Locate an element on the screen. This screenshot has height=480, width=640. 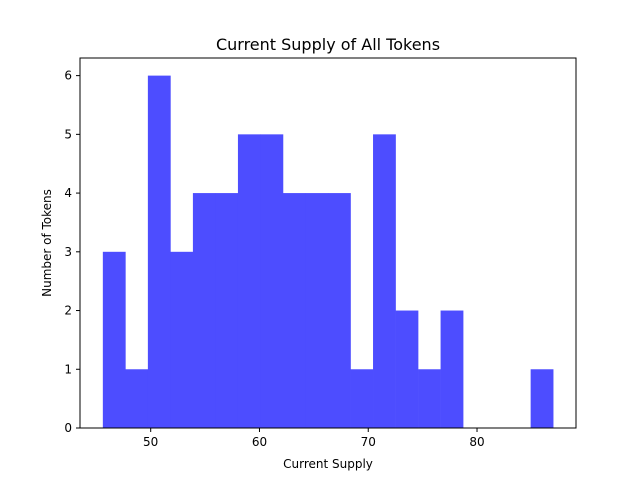
x-axis-label: Current Supply is located at coordinates (328, 464).